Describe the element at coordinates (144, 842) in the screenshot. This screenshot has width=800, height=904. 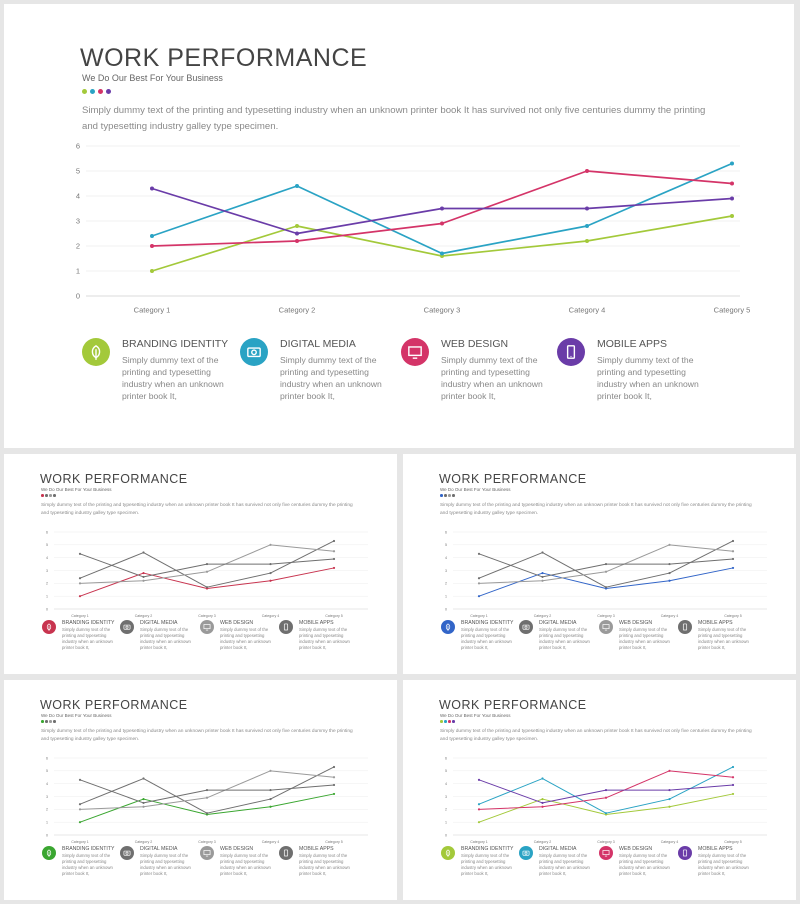
I see `x-tick-label: Category 2` at that location.